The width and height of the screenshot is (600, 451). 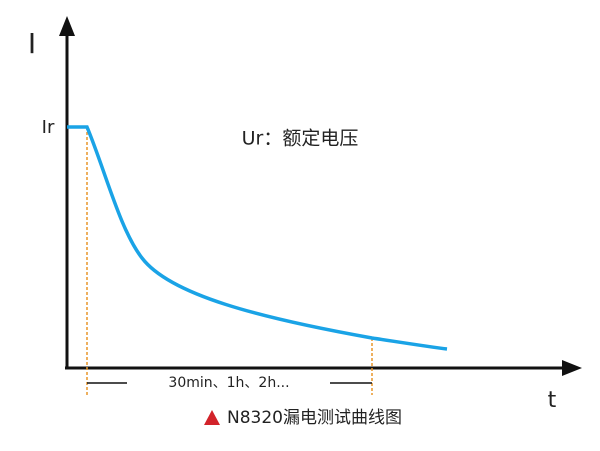 What do you see at coordinates (212, 417) in the screenshot?
I see `caption-icon` at bounding box center [212, 417].